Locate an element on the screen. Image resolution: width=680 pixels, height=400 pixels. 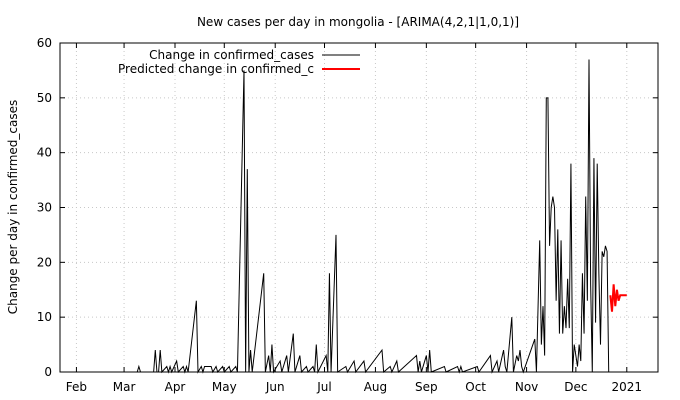
x-tick-label: Jul is located at coordinates (323, 387).